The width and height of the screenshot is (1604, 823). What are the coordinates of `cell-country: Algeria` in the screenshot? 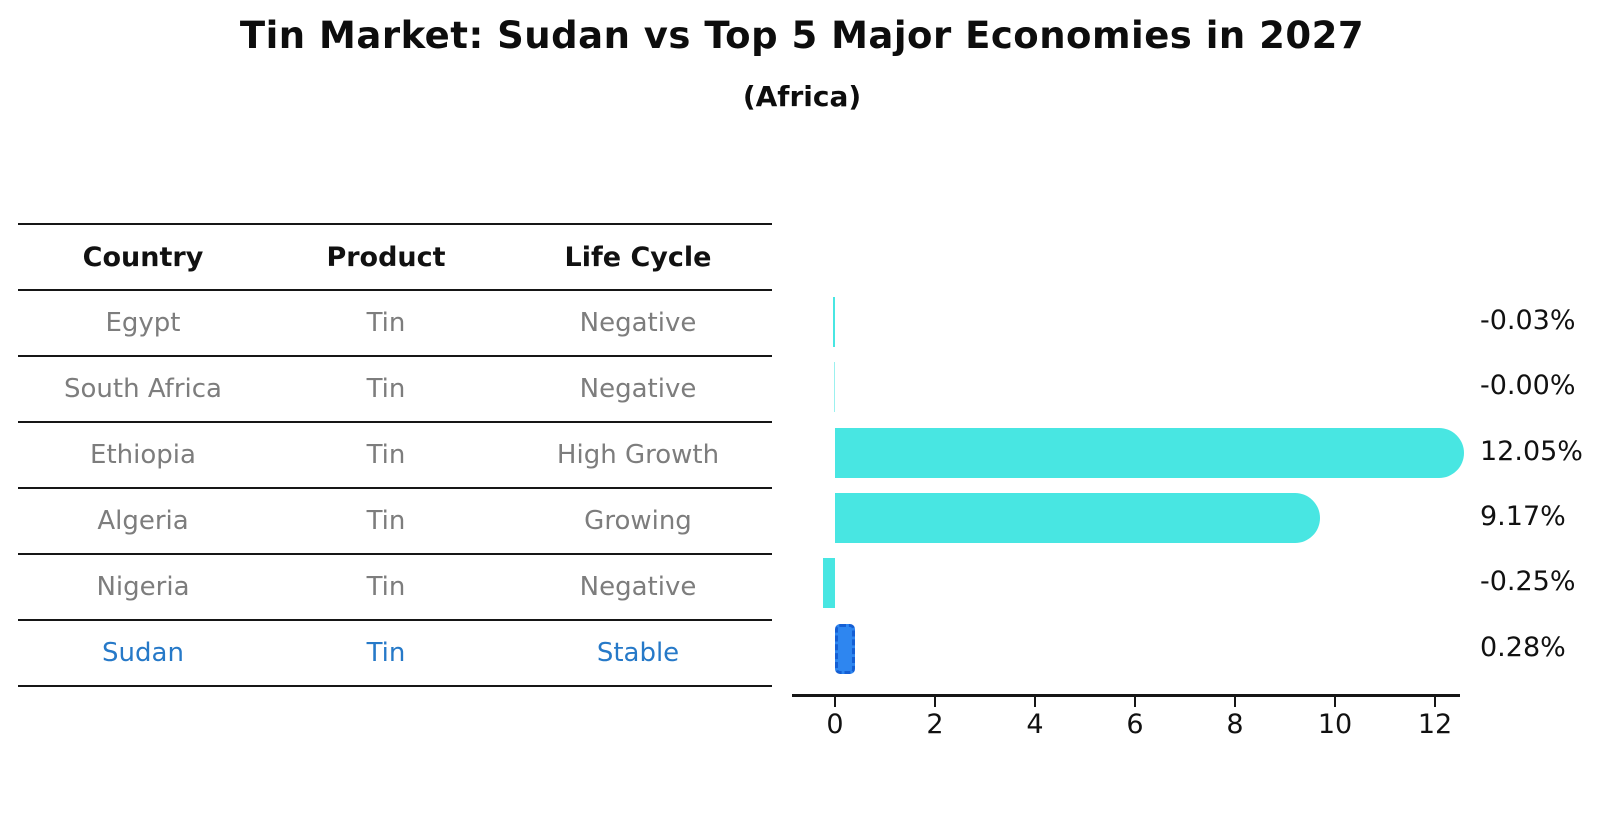 It's located at (143, 521).